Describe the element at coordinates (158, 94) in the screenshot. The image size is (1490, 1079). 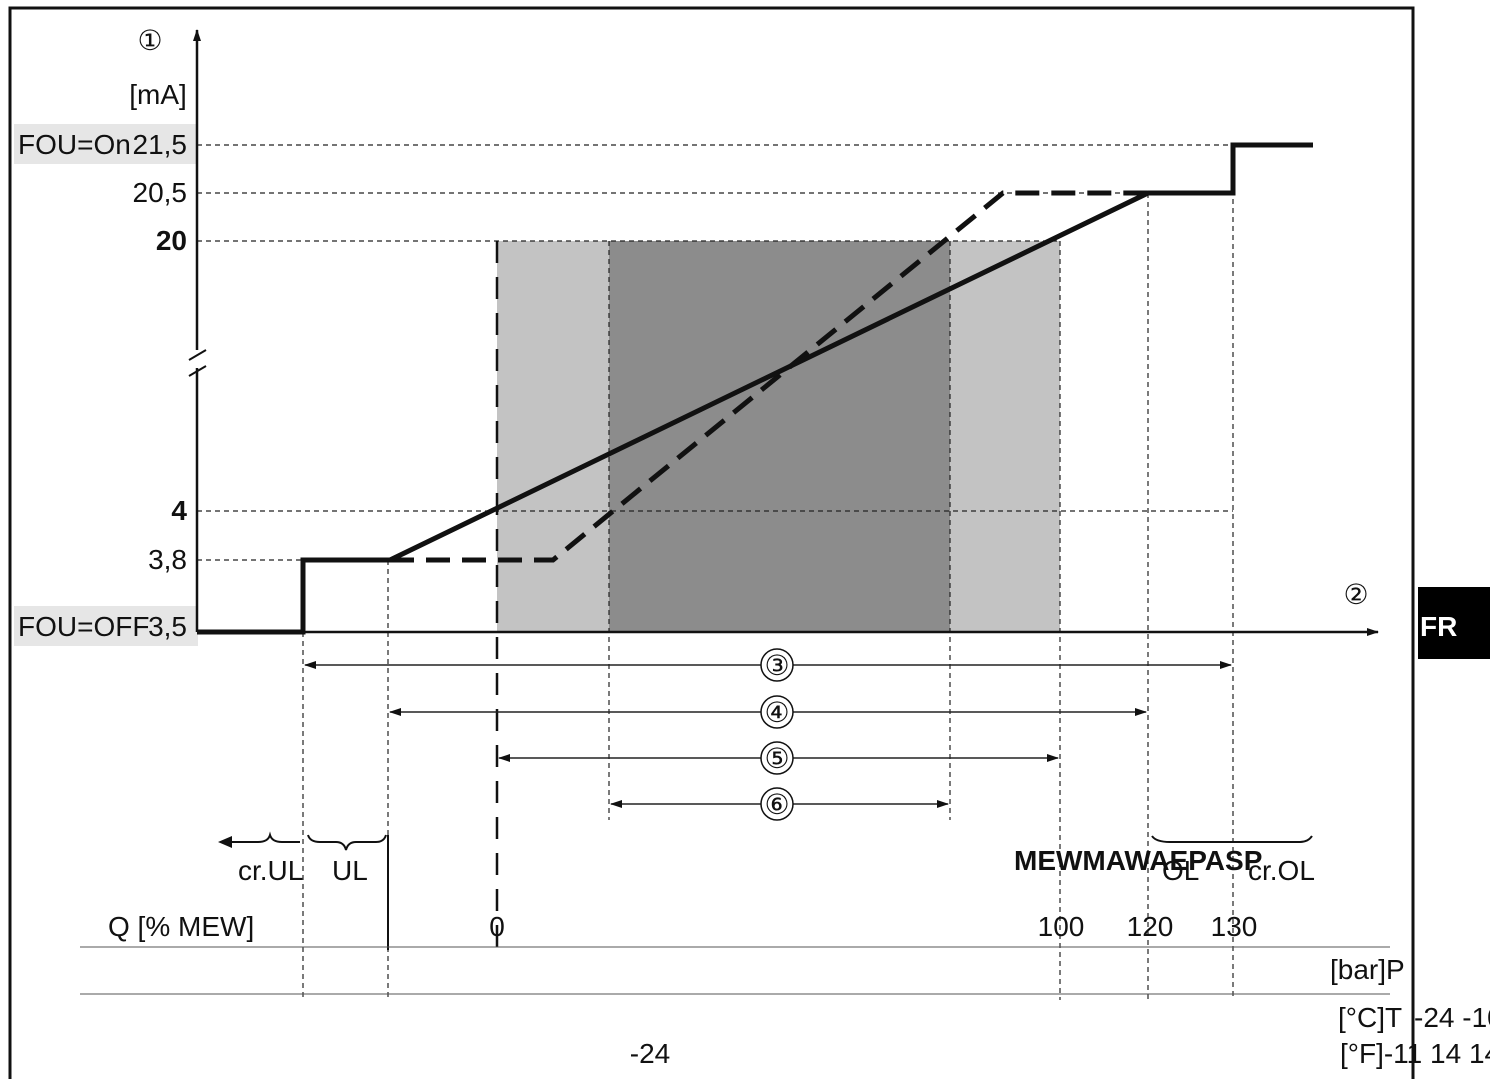
I see `y-unit: [mA]` at that location.